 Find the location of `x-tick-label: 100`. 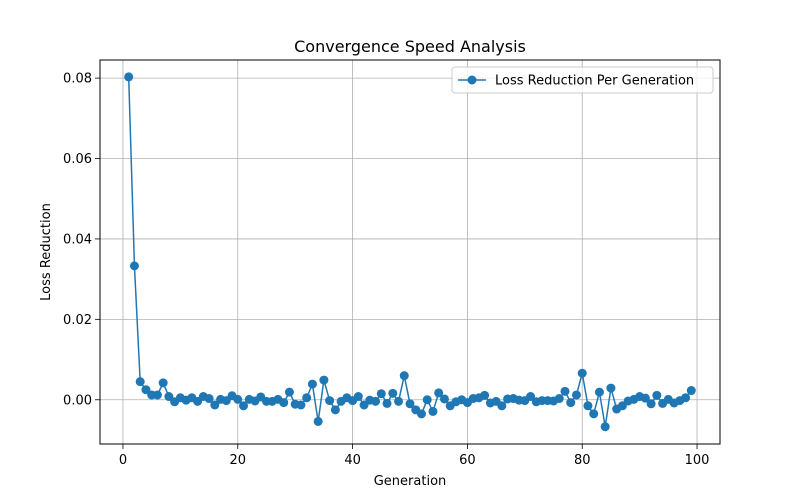

x-tick-label: 100 is located at coordinates (697, 460).